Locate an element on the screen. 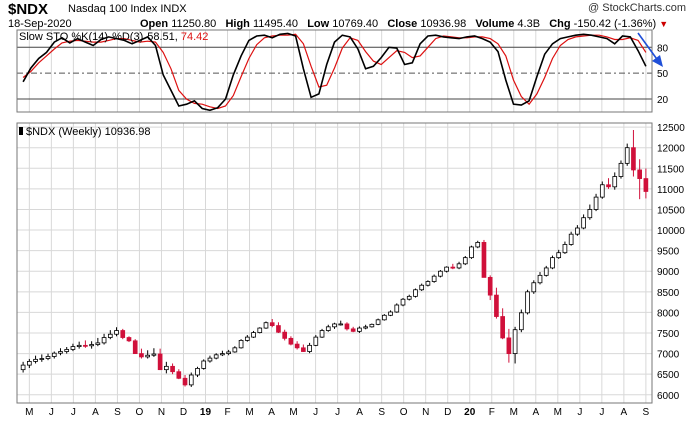  stoch-legend: Slow STO %K(14) %D(3) 58.51, 74.42 is located at coordinates (113, 37).